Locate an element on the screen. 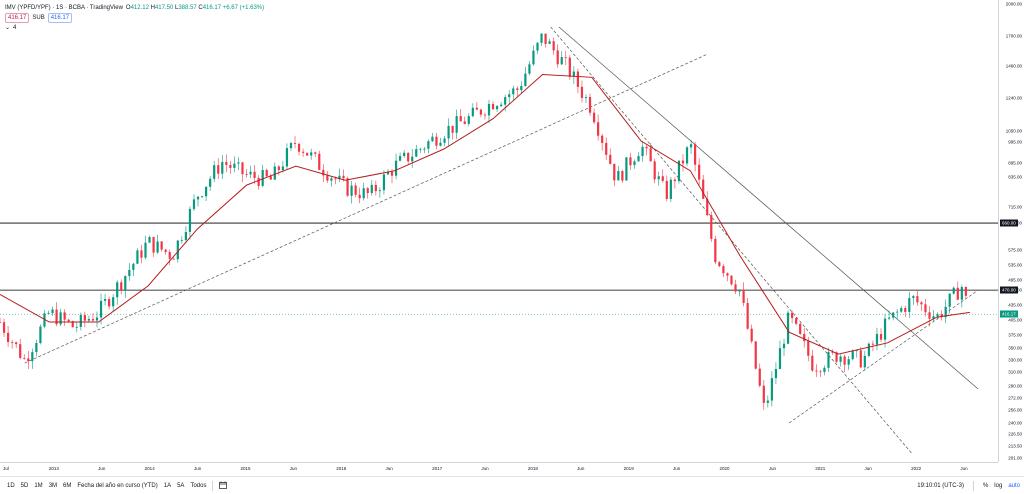  time-axis-label: 2014 is located at coordinates (149, 468).